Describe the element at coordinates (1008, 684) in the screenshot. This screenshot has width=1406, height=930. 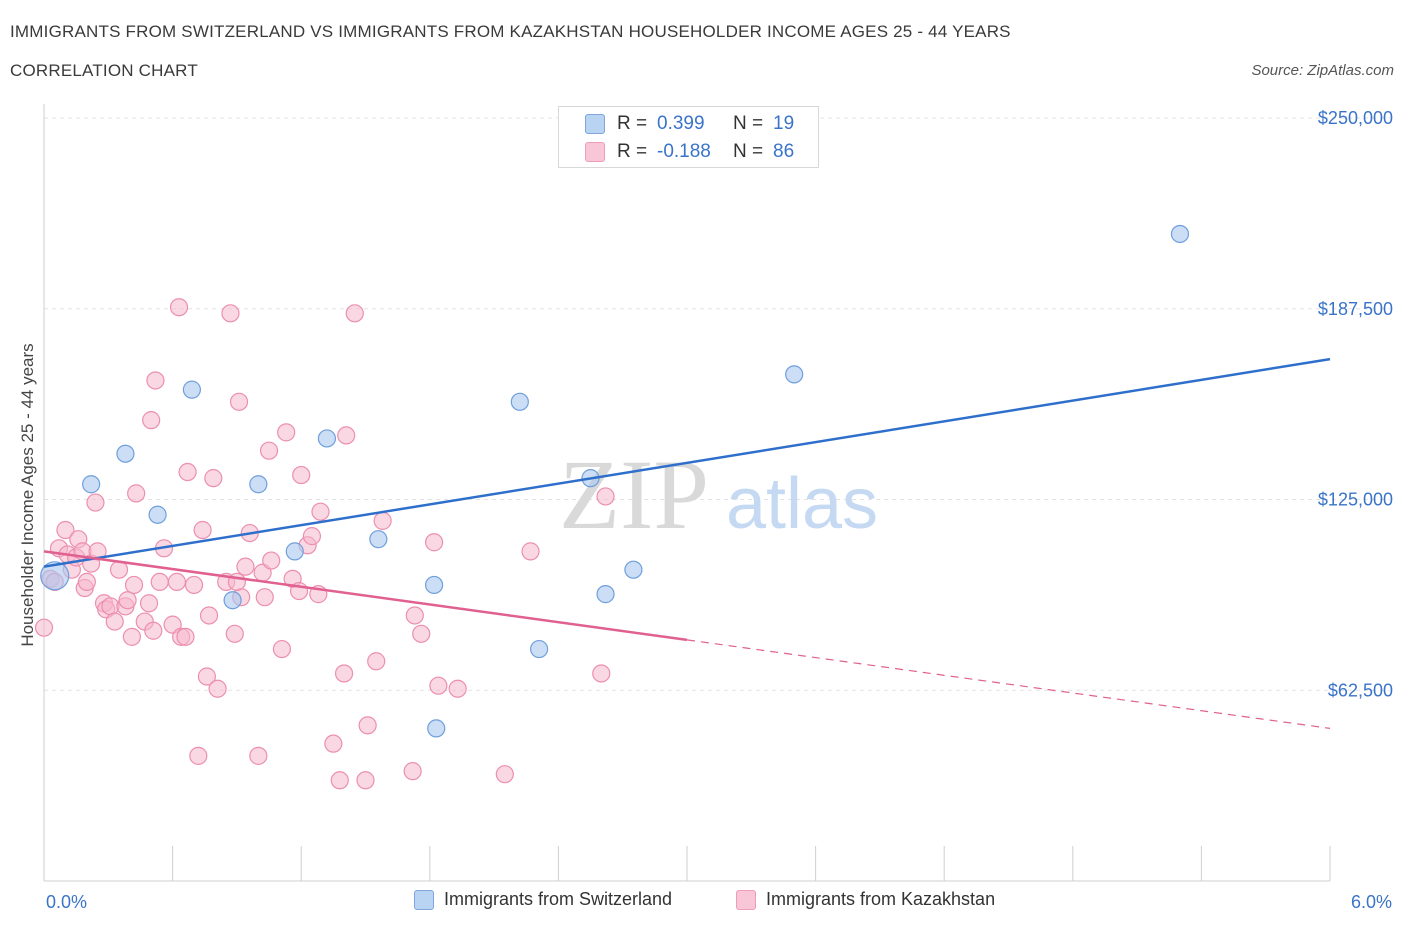
I see `kazakhstan-trend-extension` at that location.